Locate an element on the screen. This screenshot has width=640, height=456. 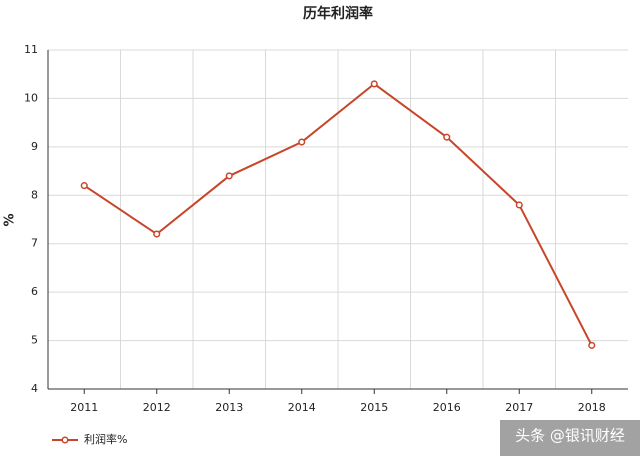
legend-label: 利润率% is located at coordinates (105, 439).